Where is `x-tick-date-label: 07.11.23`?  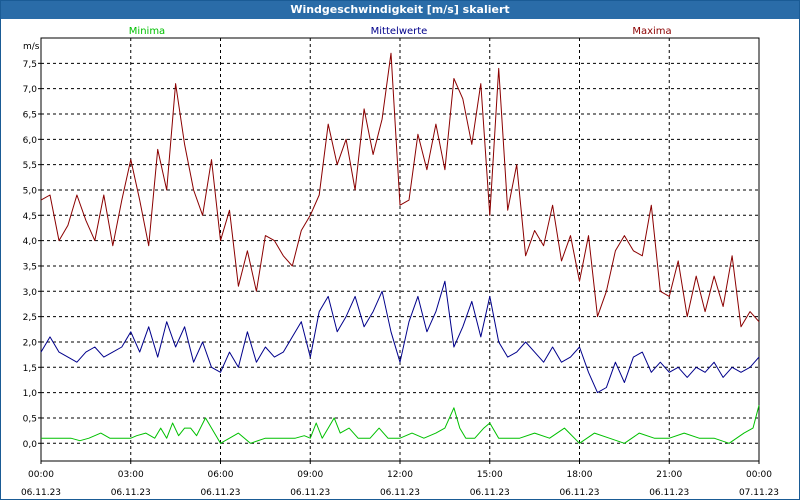
x-tick-date-label: 07.11.23 is located at coordinates (759, 493).